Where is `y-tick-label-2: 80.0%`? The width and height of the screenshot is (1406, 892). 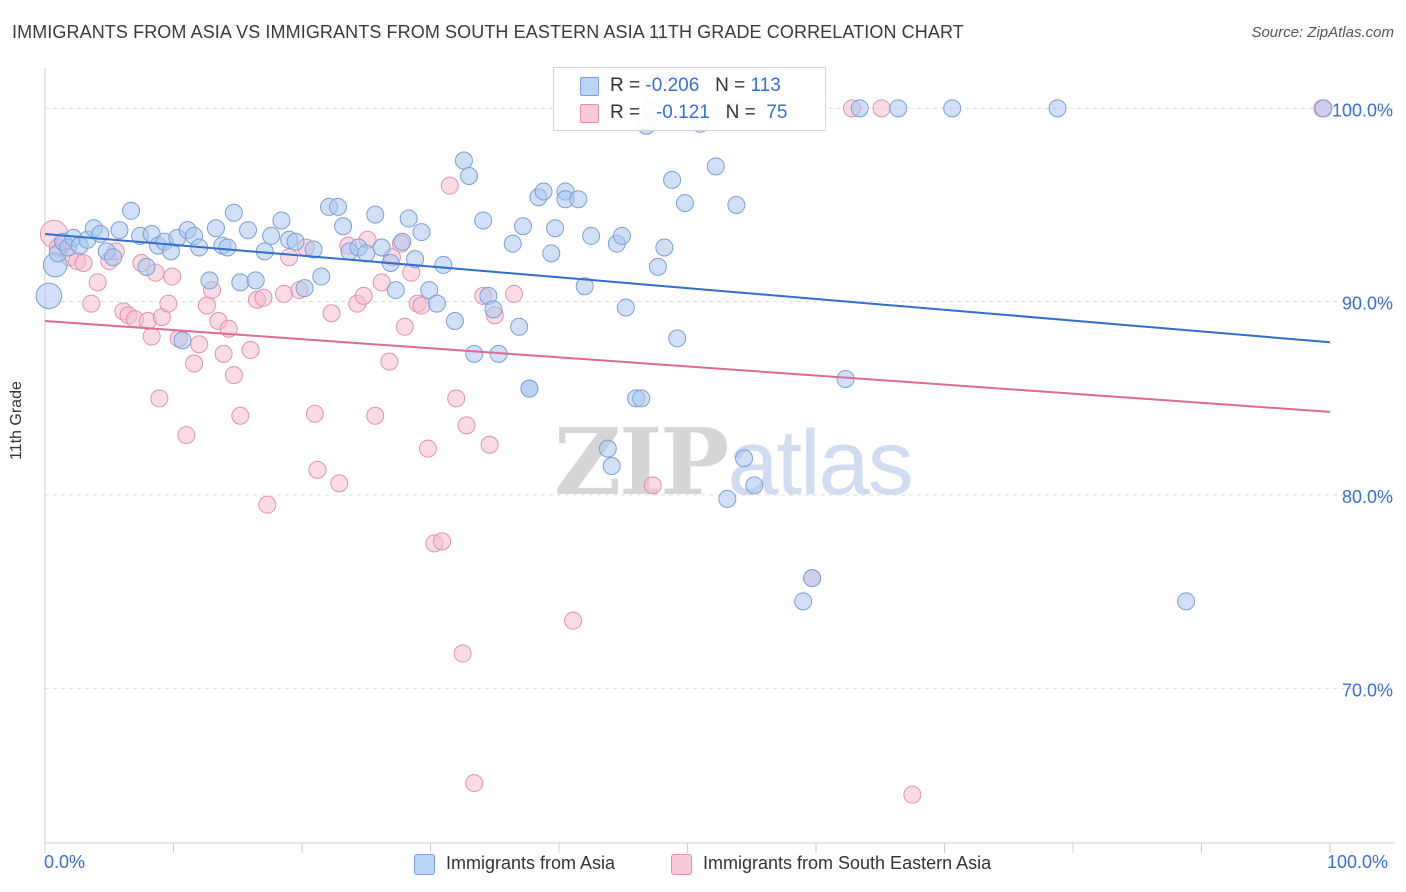 y-tick-label-2: 80.0% is located at coordinates (1367, 497).